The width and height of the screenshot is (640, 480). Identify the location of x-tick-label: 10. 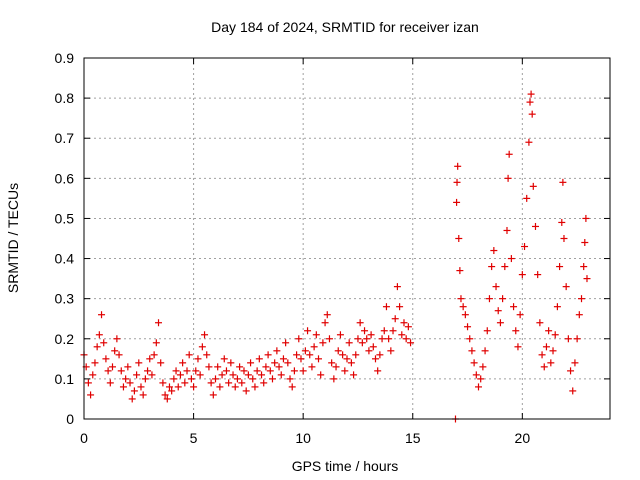
(303, 438).